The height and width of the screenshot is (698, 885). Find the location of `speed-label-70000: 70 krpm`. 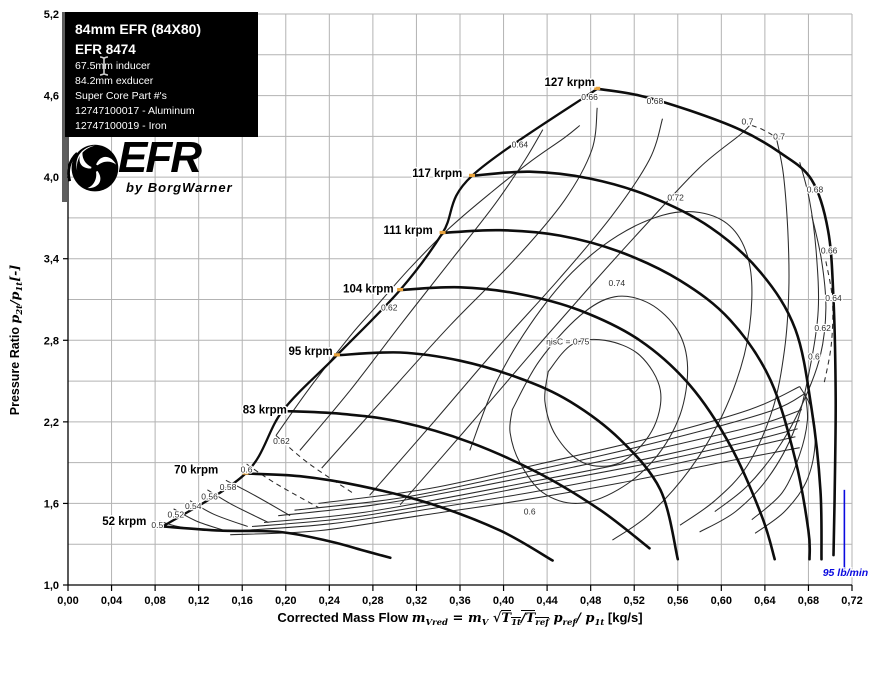

speed-label-70000: 70 krpm is located at coordinates (196, 470).